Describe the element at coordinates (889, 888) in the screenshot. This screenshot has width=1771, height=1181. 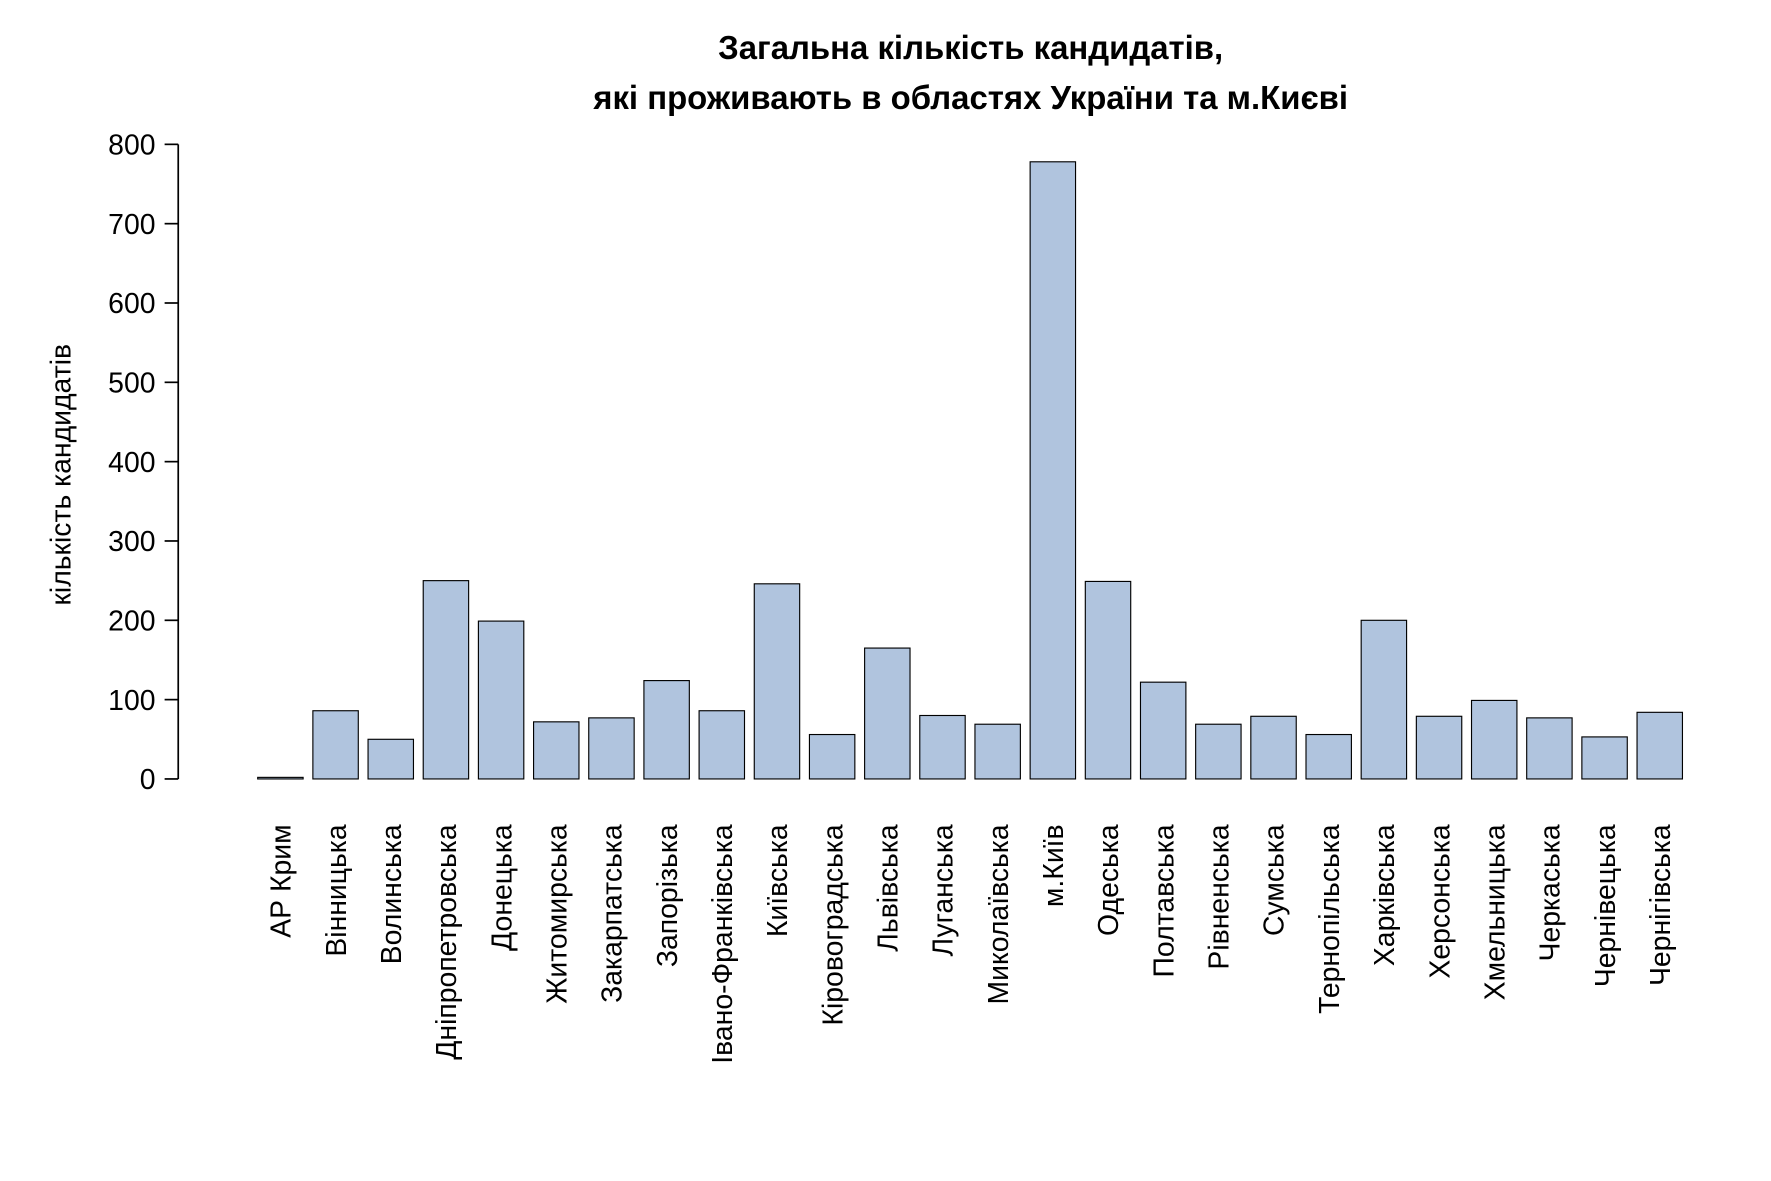
I see `x-tick-label: Львівська` at that location.